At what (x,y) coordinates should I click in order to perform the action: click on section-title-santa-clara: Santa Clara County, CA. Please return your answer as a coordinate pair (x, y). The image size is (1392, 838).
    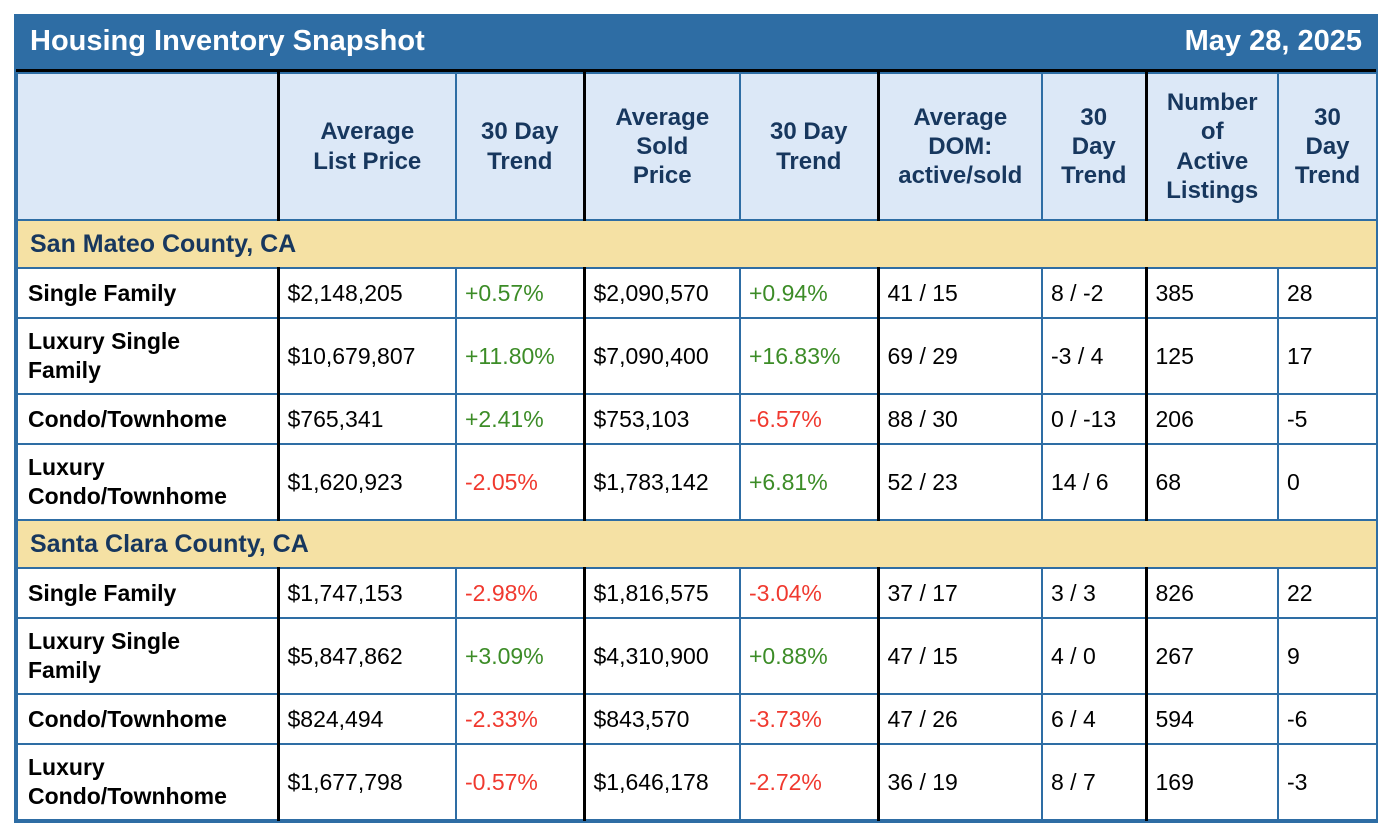
    Looking at the image, I should click on (697, 544).